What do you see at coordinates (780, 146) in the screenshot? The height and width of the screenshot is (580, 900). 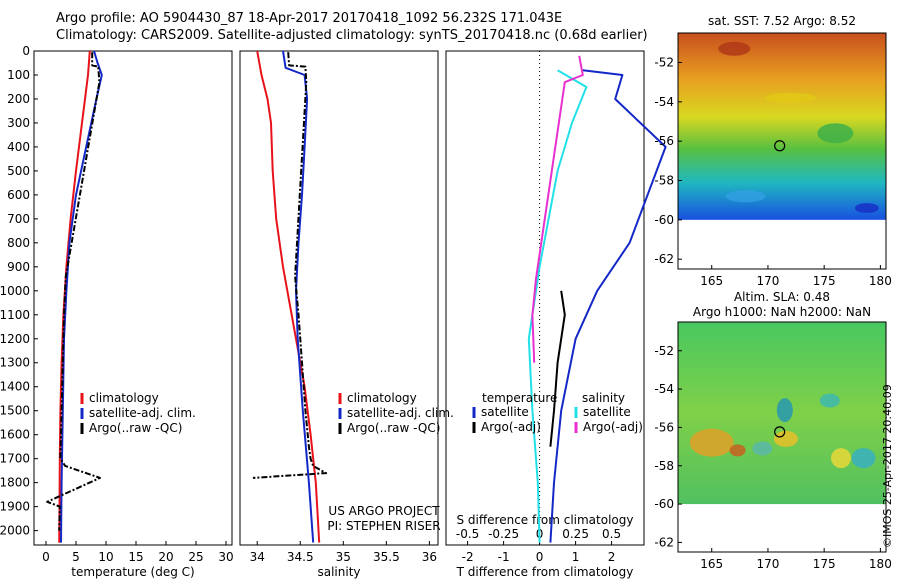 I see `sst-map-argo-marker` at bounding box center [780, 146].